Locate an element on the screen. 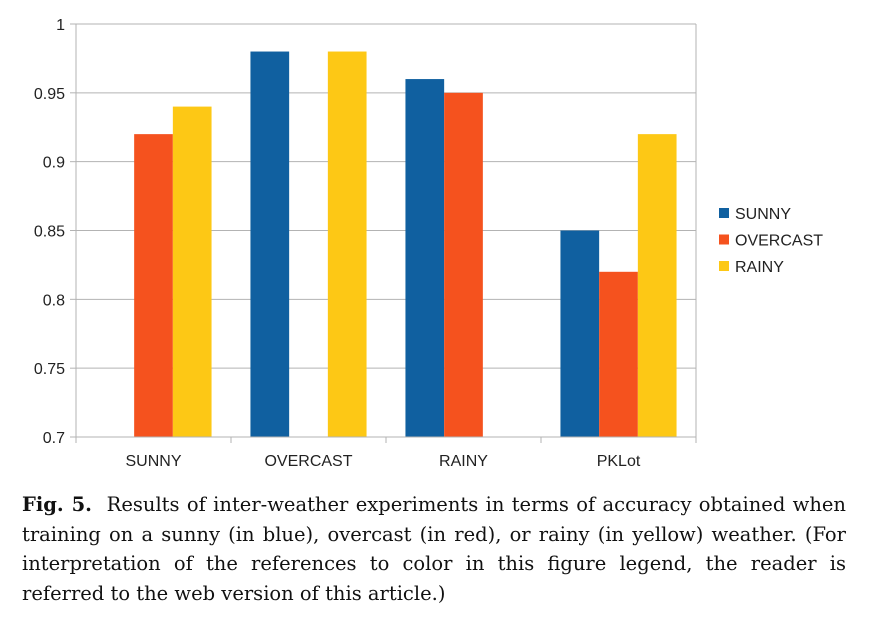 This screenshot has height=618, width=878. y-tick-label: 1 is located at coordinates (60, 25).